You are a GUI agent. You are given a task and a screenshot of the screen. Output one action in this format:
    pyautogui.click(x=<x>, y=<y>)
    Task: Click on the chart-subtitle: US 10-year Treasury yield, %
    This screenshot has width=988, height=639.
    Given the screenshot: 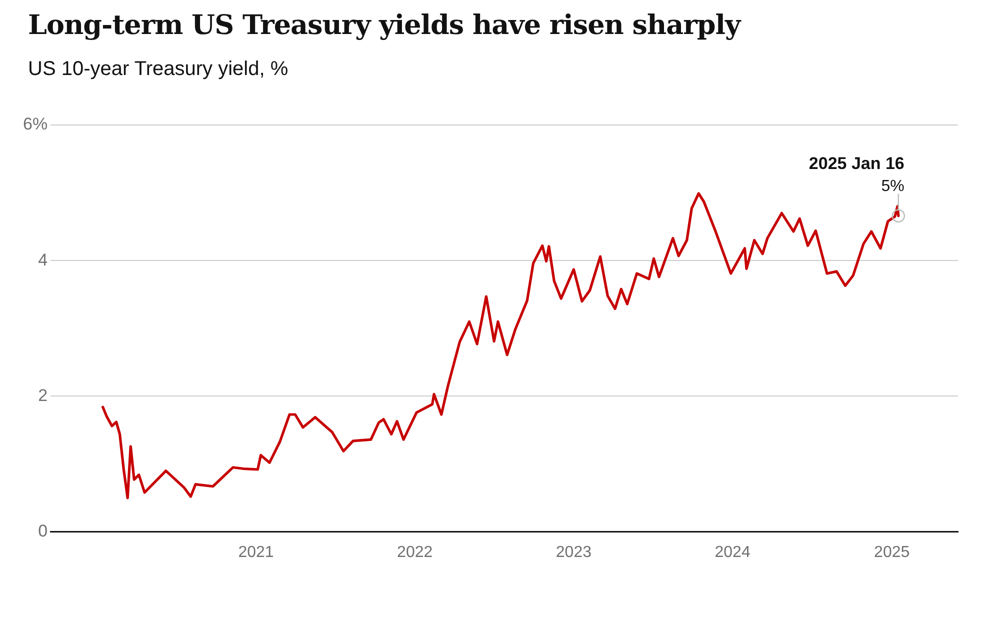 What is the action you would take?
    pyautogui.click(x=158, y=69)
    